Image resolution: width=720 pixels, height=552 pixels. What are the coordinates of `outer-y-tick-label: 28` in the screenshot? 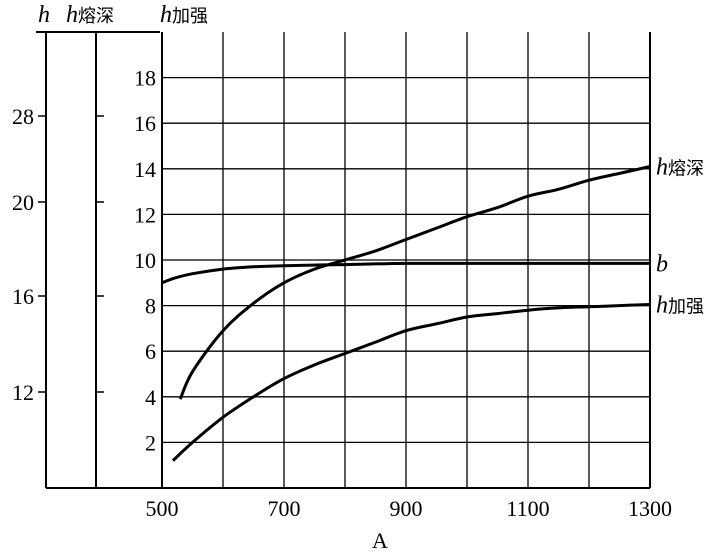 It's located at (23, 116).